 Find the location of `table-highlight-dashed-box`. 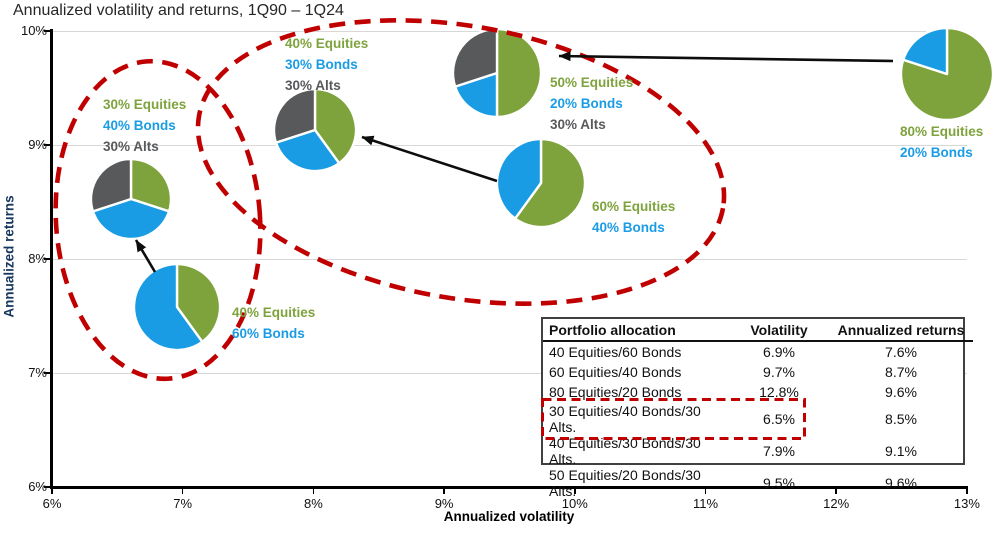

table-highlight-dashed-box is located at coordinates (673, 419).